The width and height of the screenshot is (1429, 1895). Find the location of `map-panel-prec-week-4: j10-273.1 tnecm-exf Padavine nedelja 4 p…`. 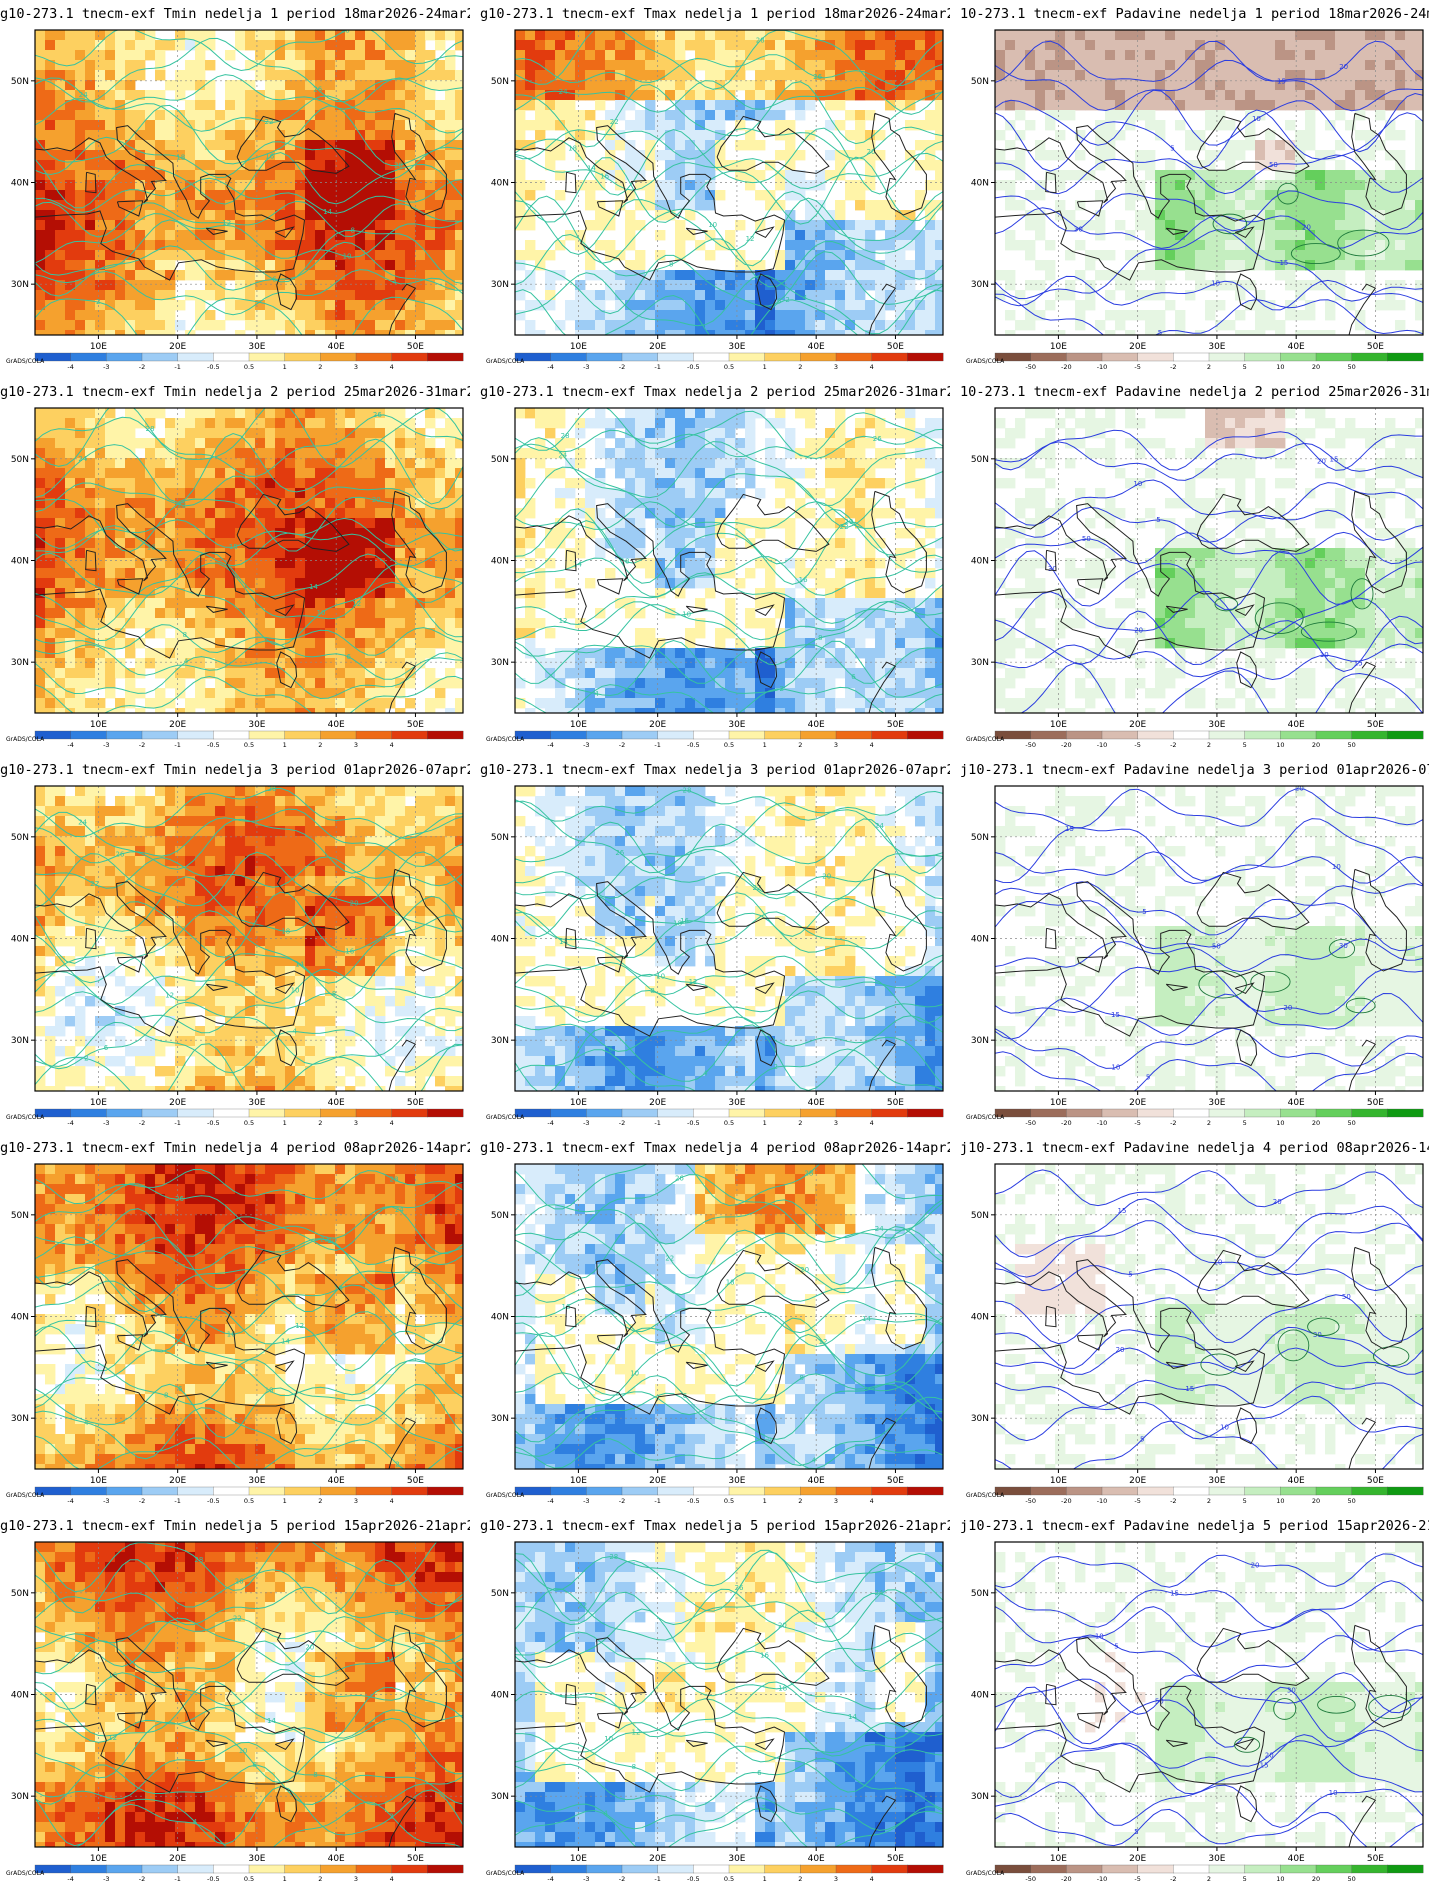

map-panel-prec-week-4: j10-273.1 tnecm-exf Padavine nedelja 4 p… is located at coordinates (1194, 1323).